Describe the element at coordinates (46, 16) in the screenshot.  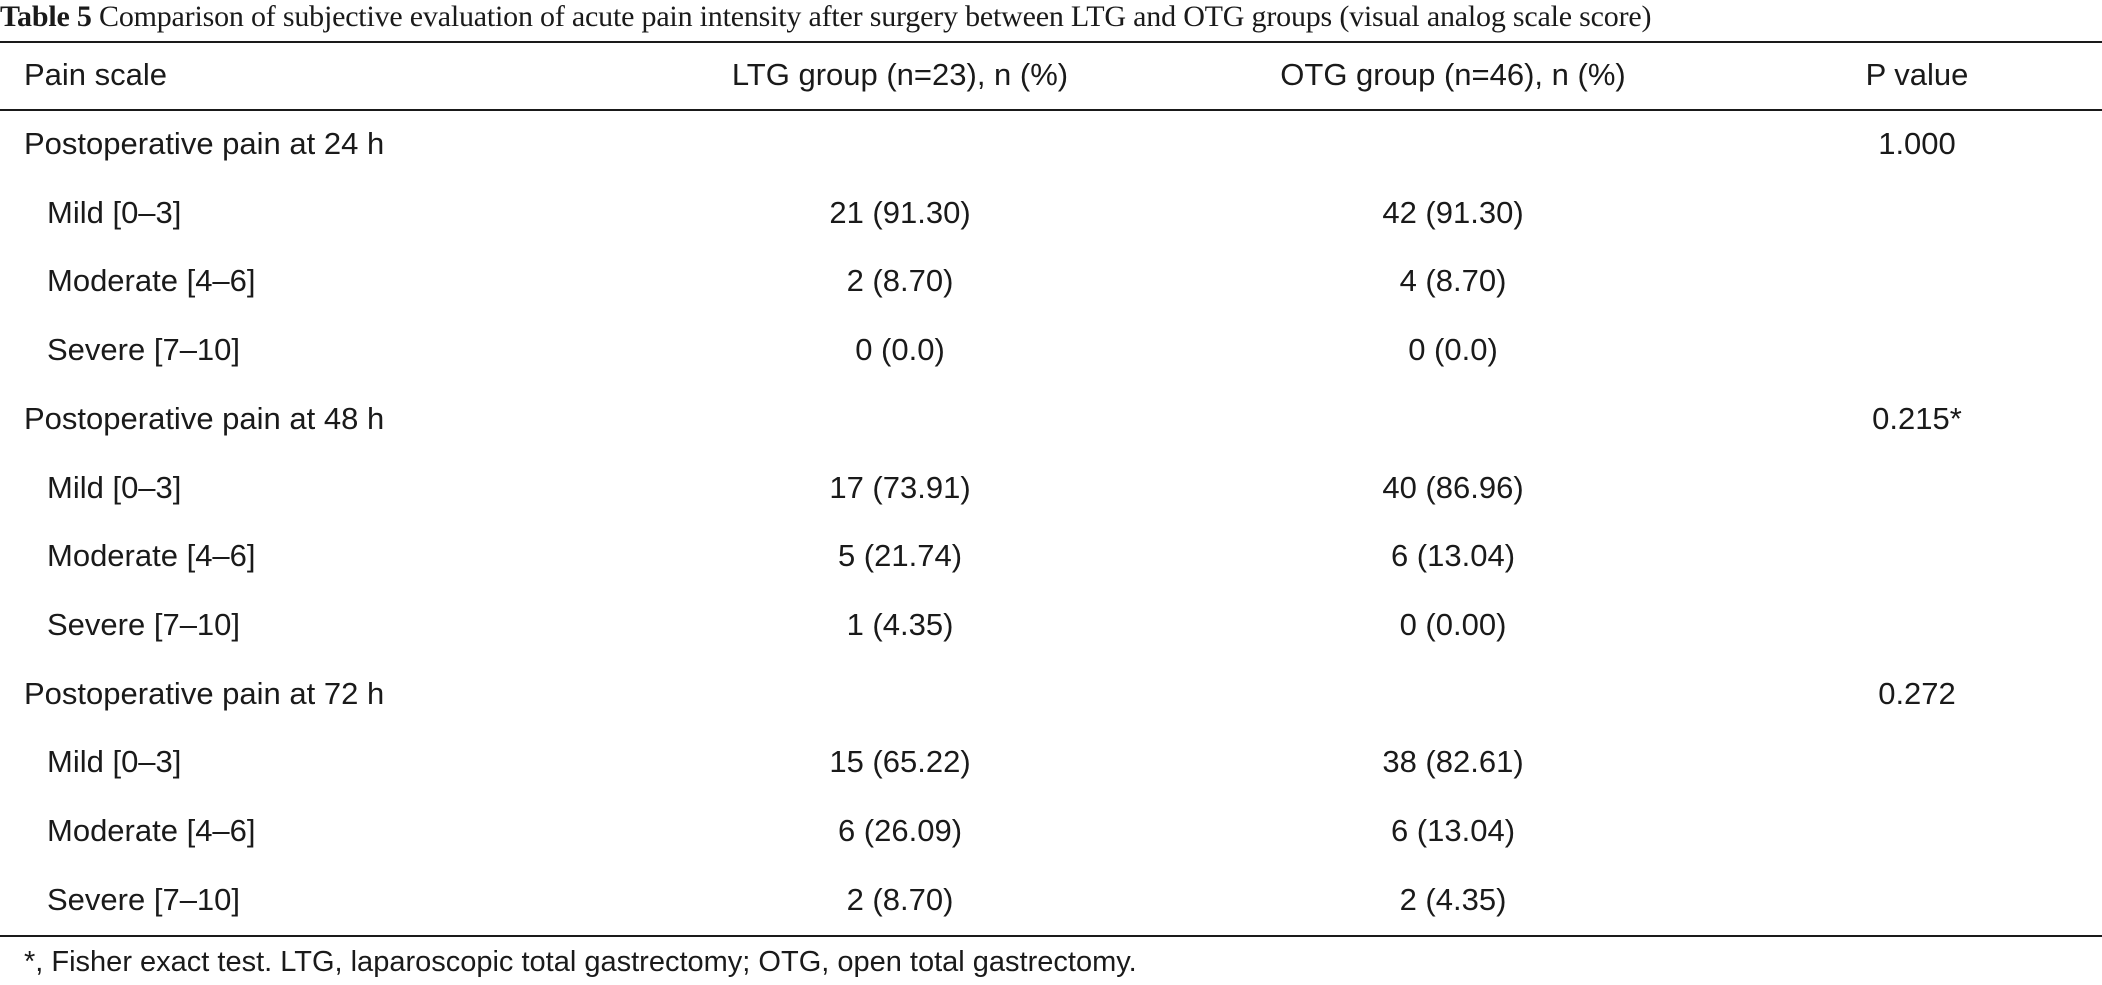
I see `table-caption-label: Table 5` at that location.